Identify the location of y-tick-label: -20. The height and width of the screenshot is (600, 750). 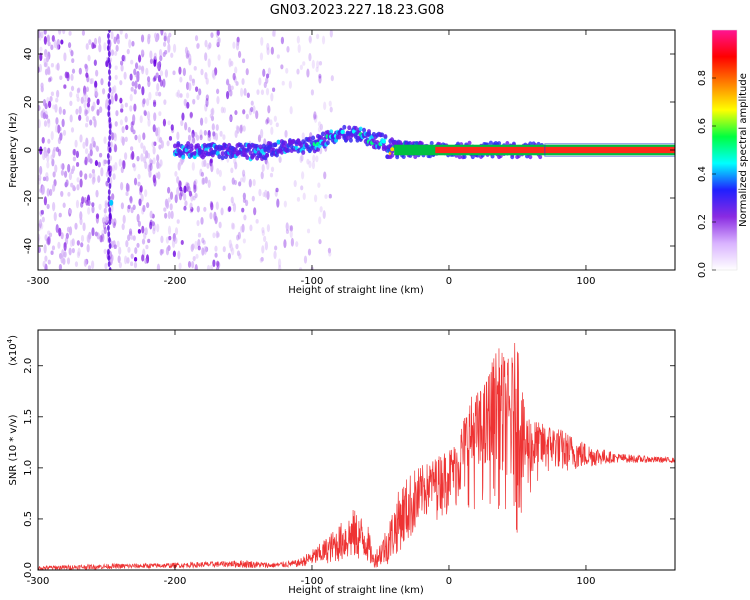
(28, 198).